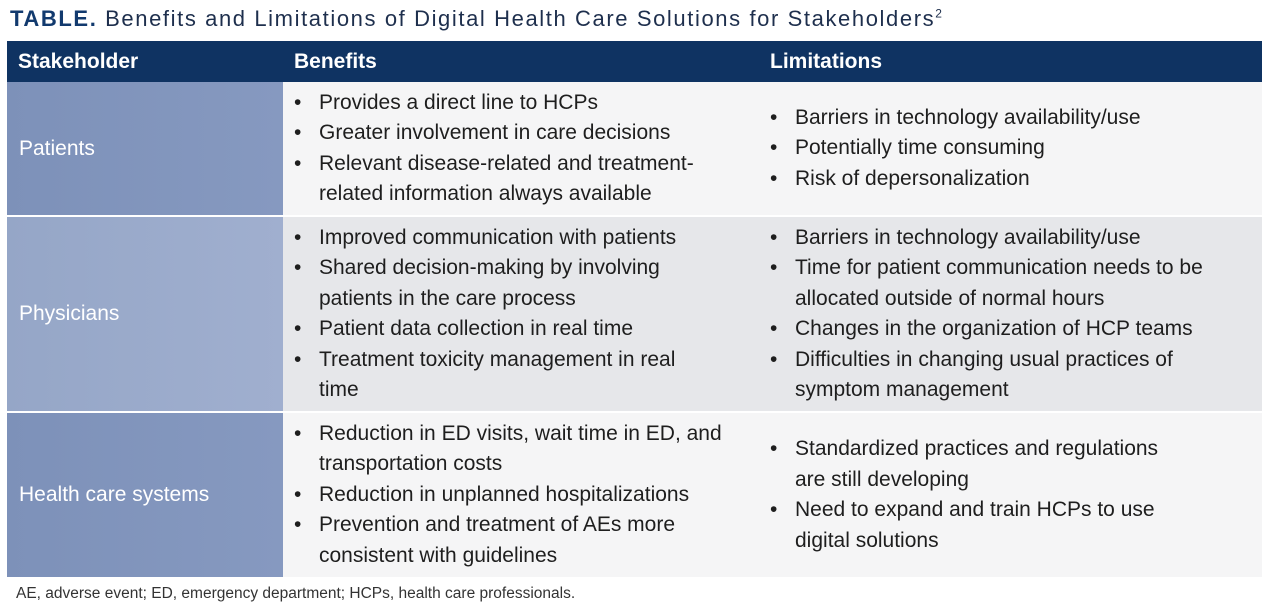 This screenshot has width=1276, height=612. What do you see at coordinates (335, 61) in the screenshot?
I see `header-benefits: Benefits` at bounding box center [335, 61].